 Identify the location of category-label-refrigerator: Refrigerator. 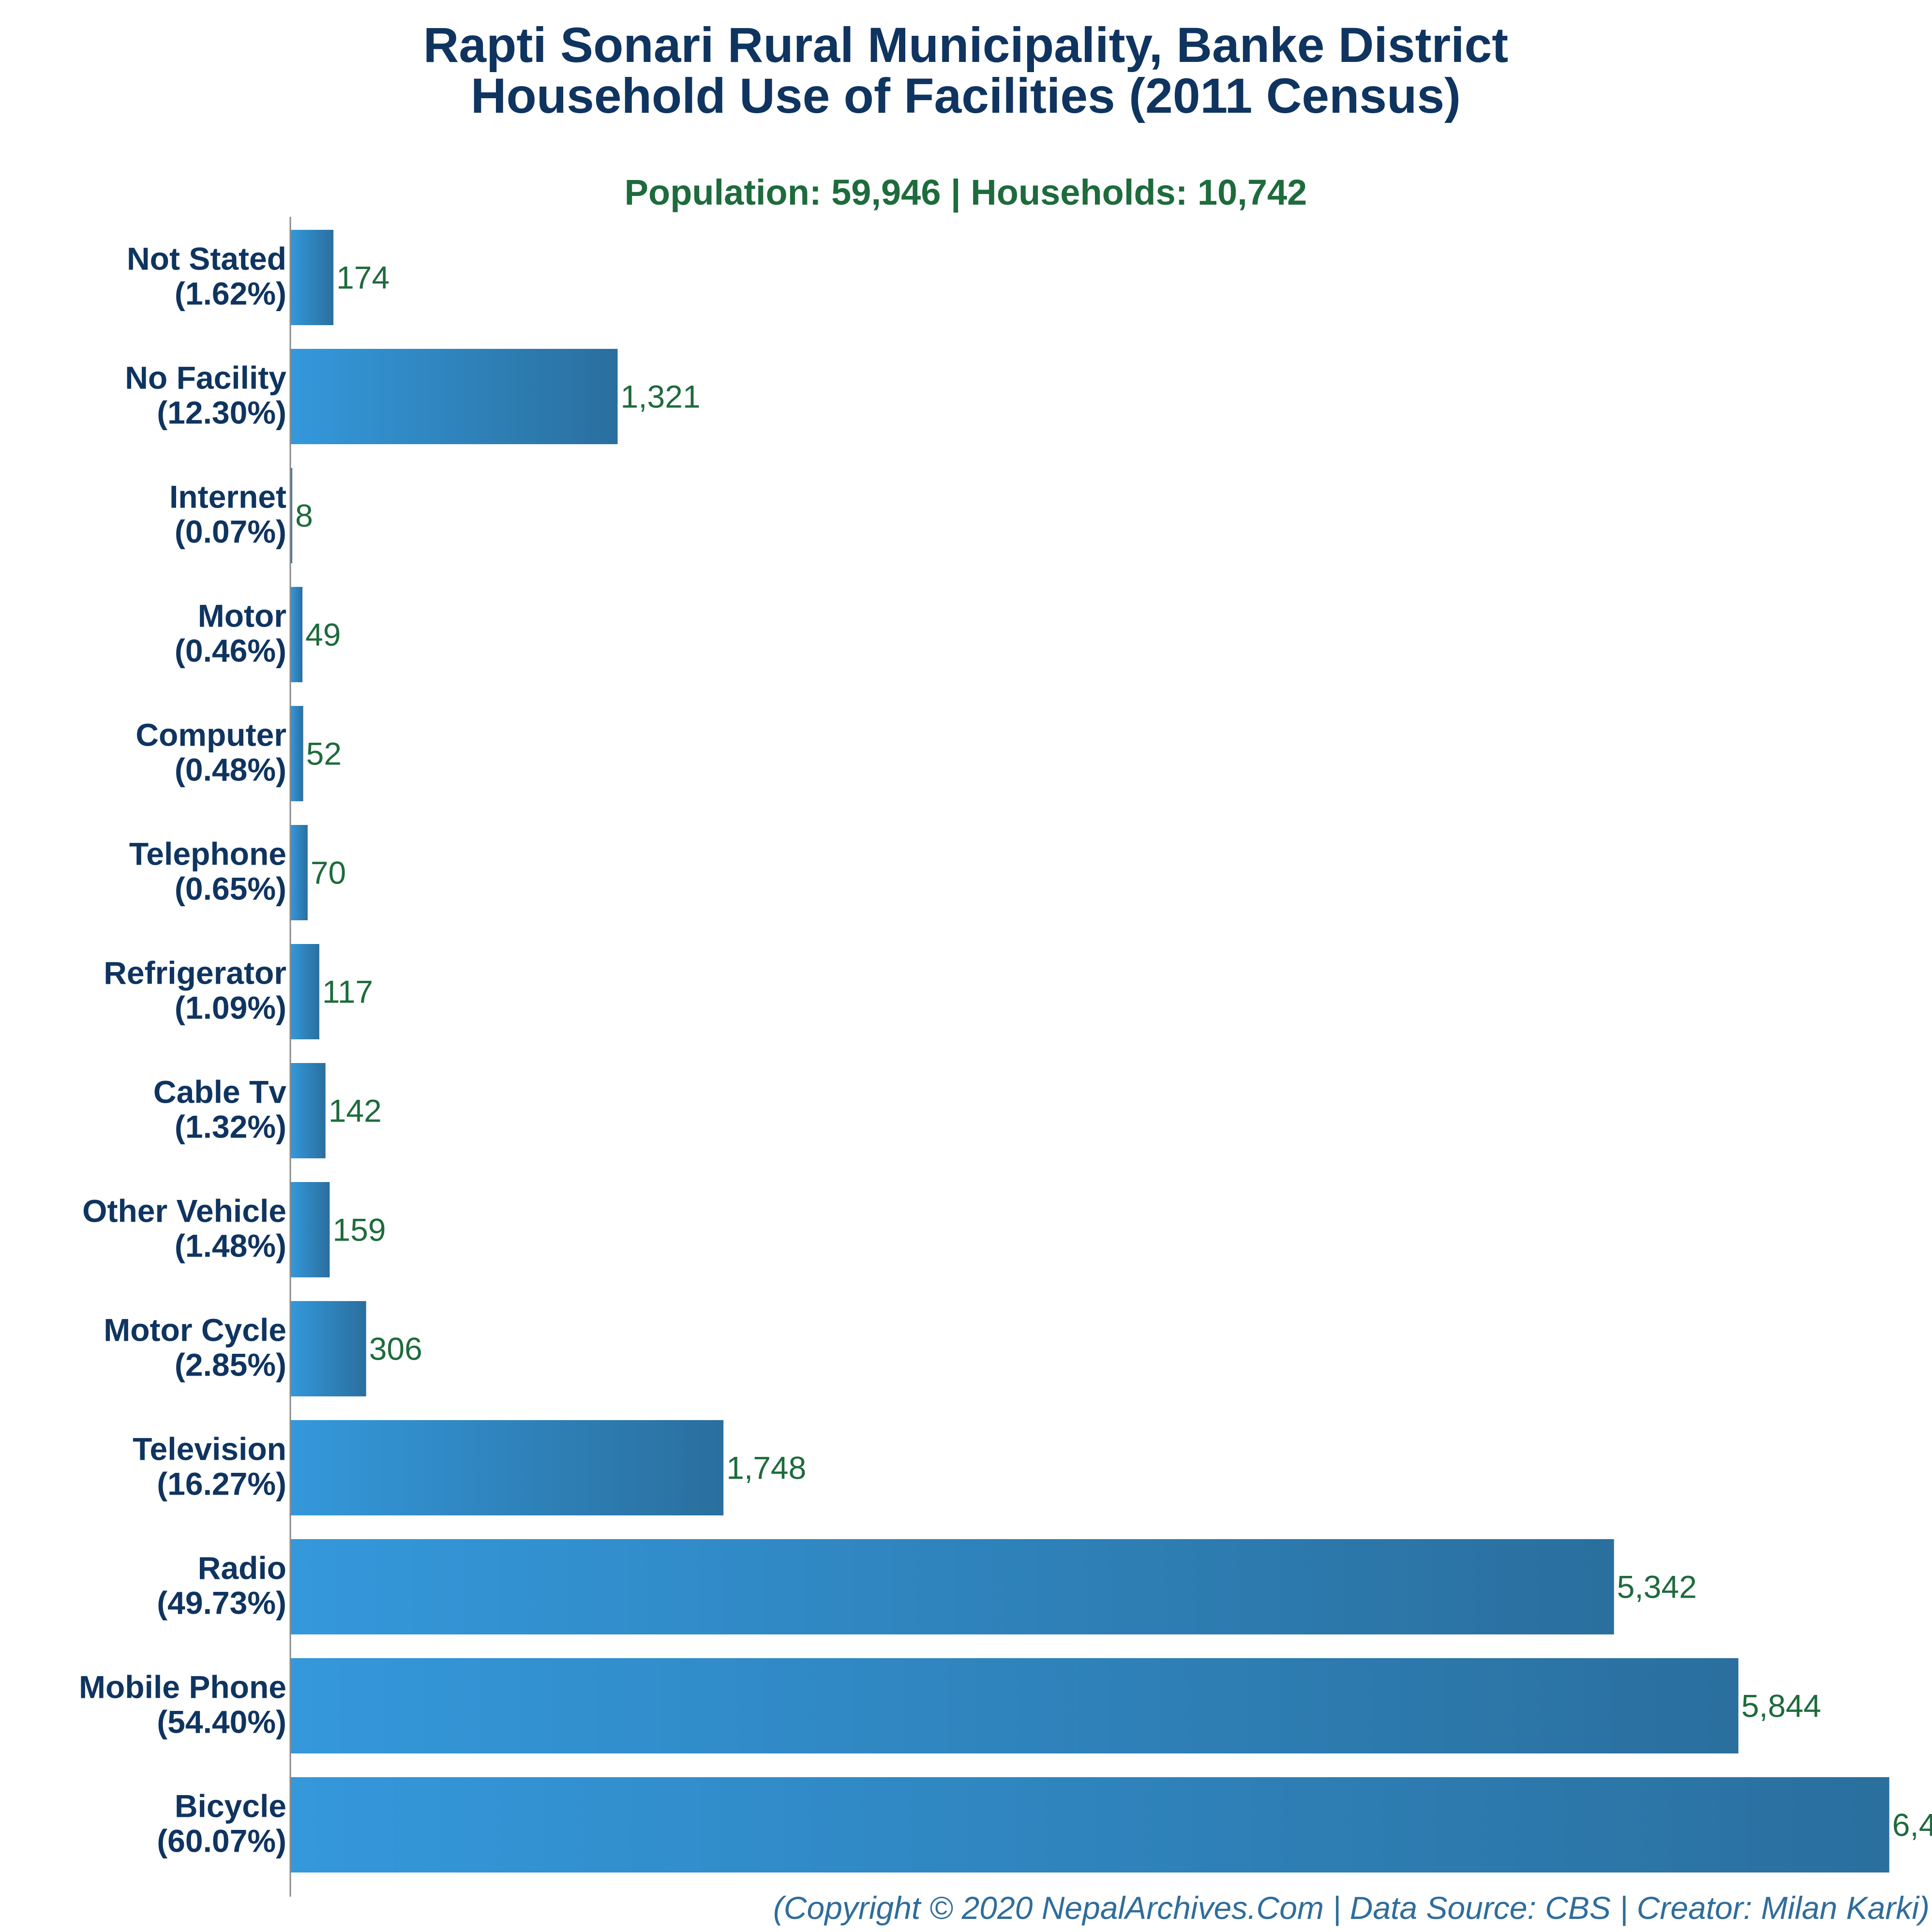
(195, 973).